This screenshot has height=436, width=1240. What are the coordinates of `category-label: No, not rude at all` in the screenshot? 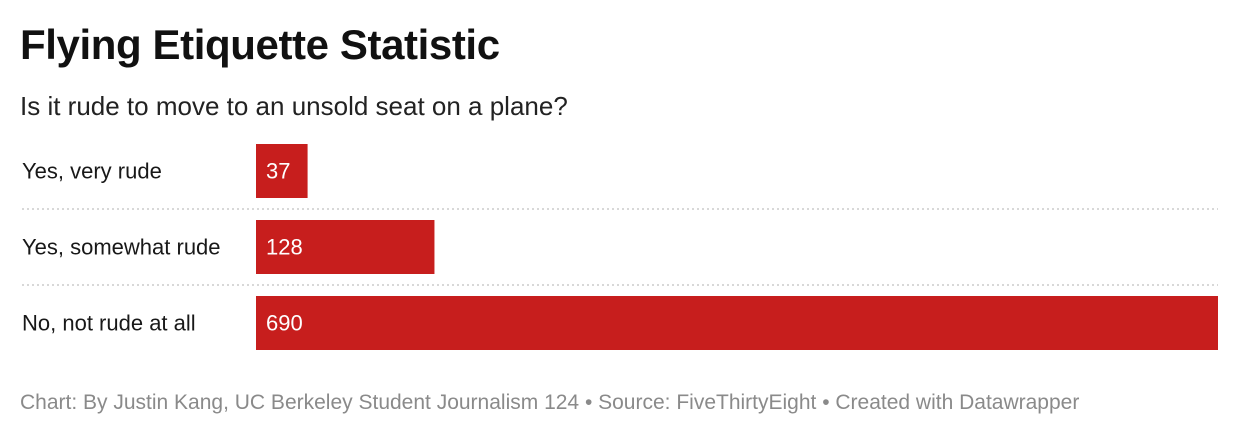 It's located at (109, 323).